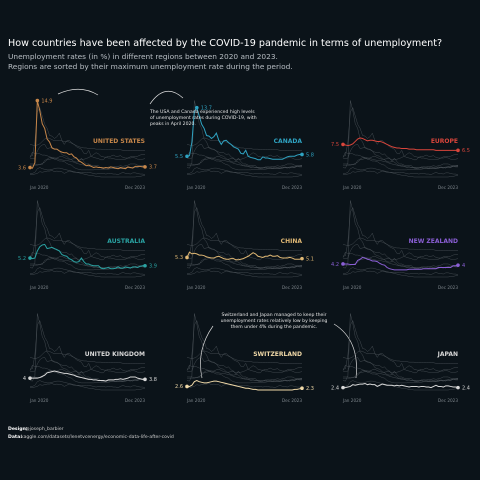 This screenshot has width=480, height=480. What do you see at coordinates (24, 379) in the screenshot?
I see `value-label: 4` at bounding box center [24, 379].